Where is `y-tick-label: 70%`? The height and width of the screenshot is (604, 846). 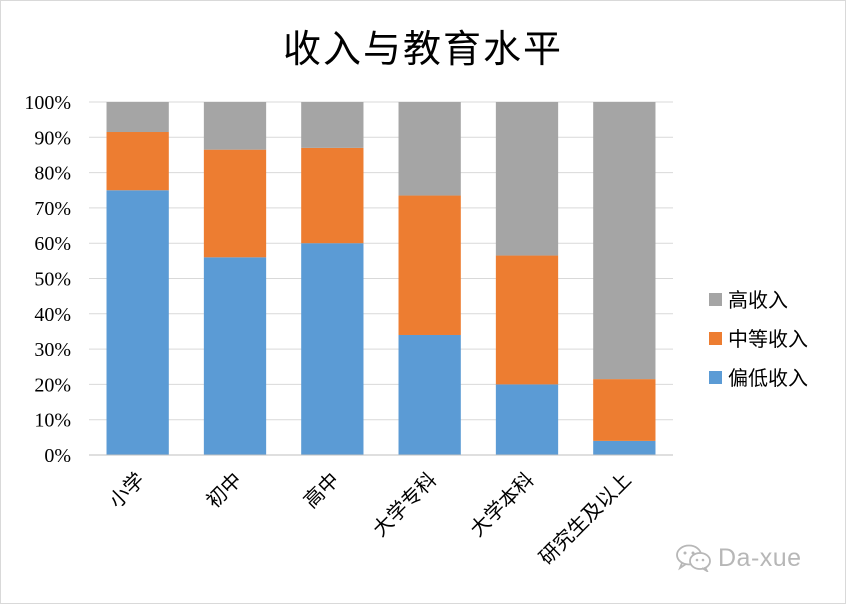 y-tick-label: 70% is located at coordinates (52, 209).